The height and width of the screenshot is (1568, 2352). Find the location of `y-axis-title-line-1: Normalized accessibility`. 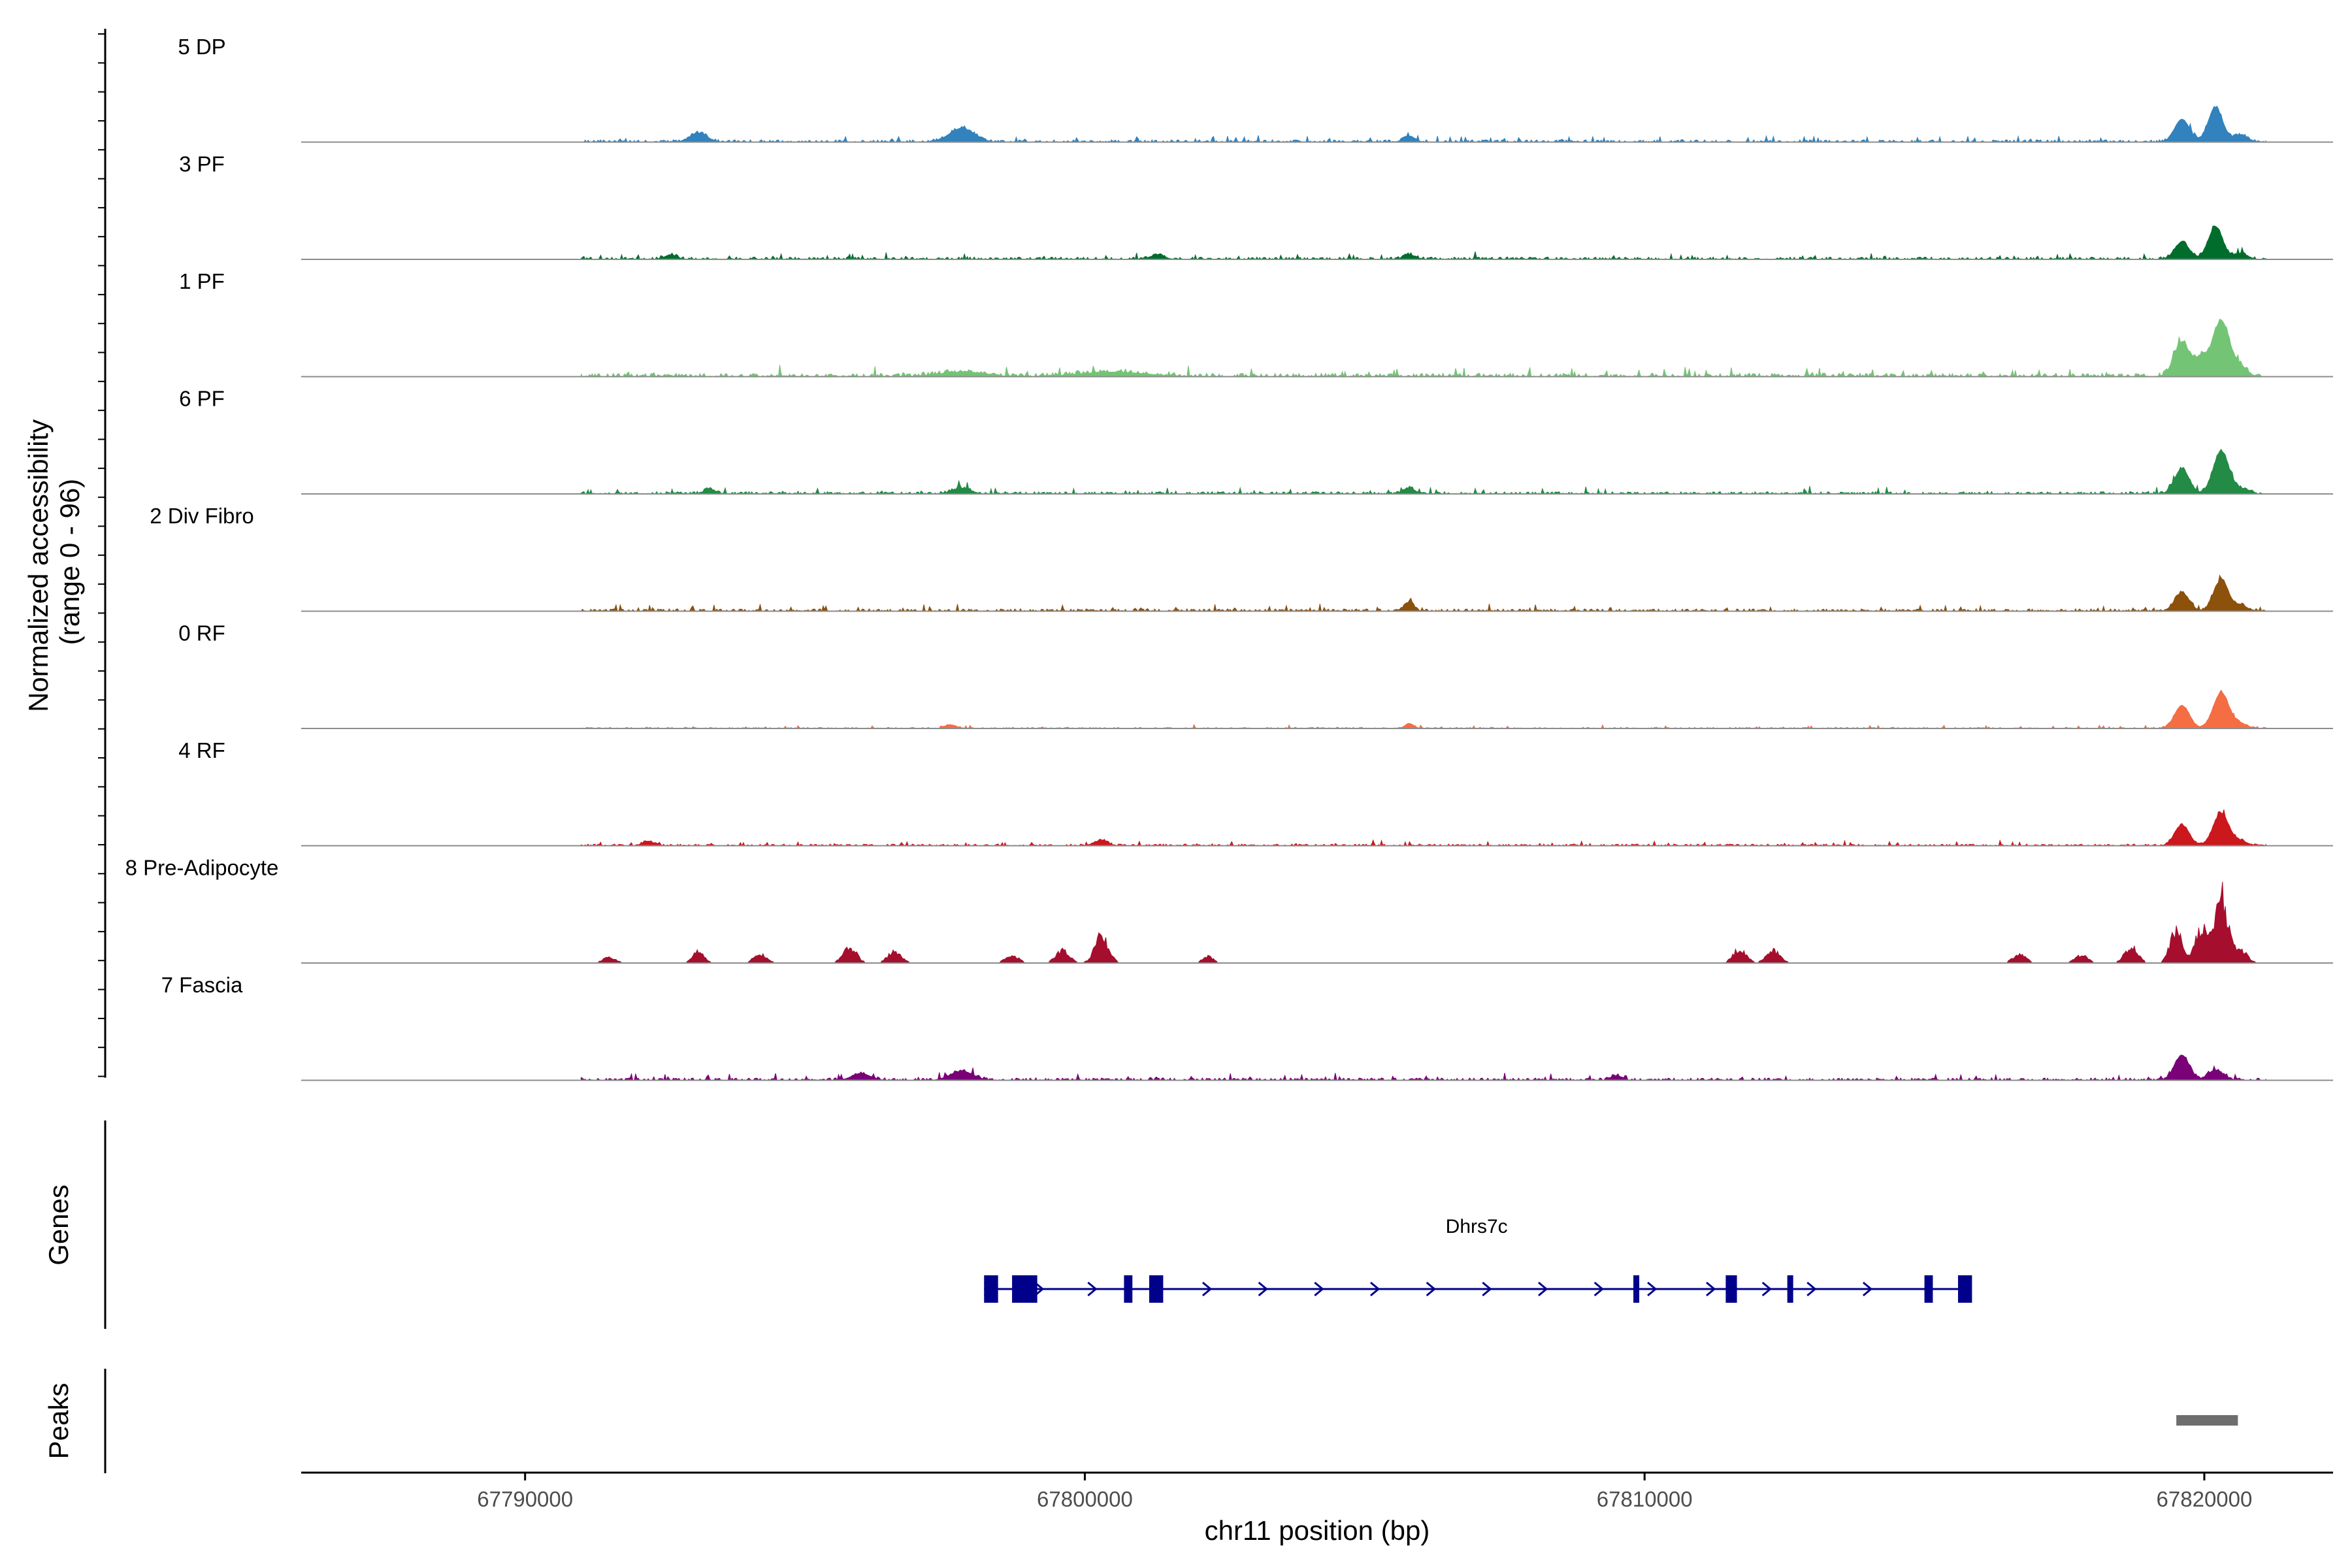

y-axis-title-line-1: Normalized accessibility is located at coordinates (38, 565).